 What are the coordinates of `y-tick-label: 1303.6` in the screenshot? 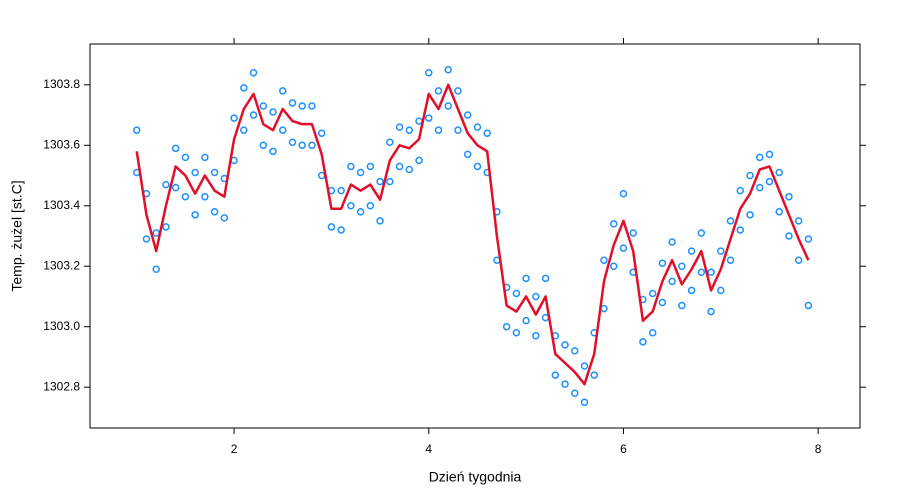 It's located at (61, 144).